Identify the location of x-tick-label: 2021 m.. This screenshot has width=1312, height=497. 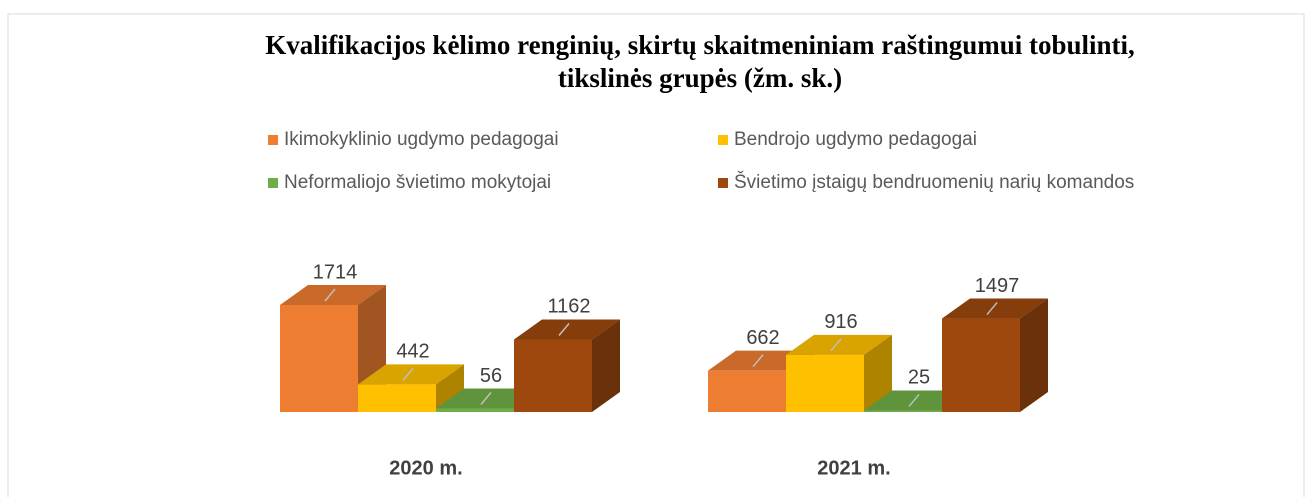
(853, 468).